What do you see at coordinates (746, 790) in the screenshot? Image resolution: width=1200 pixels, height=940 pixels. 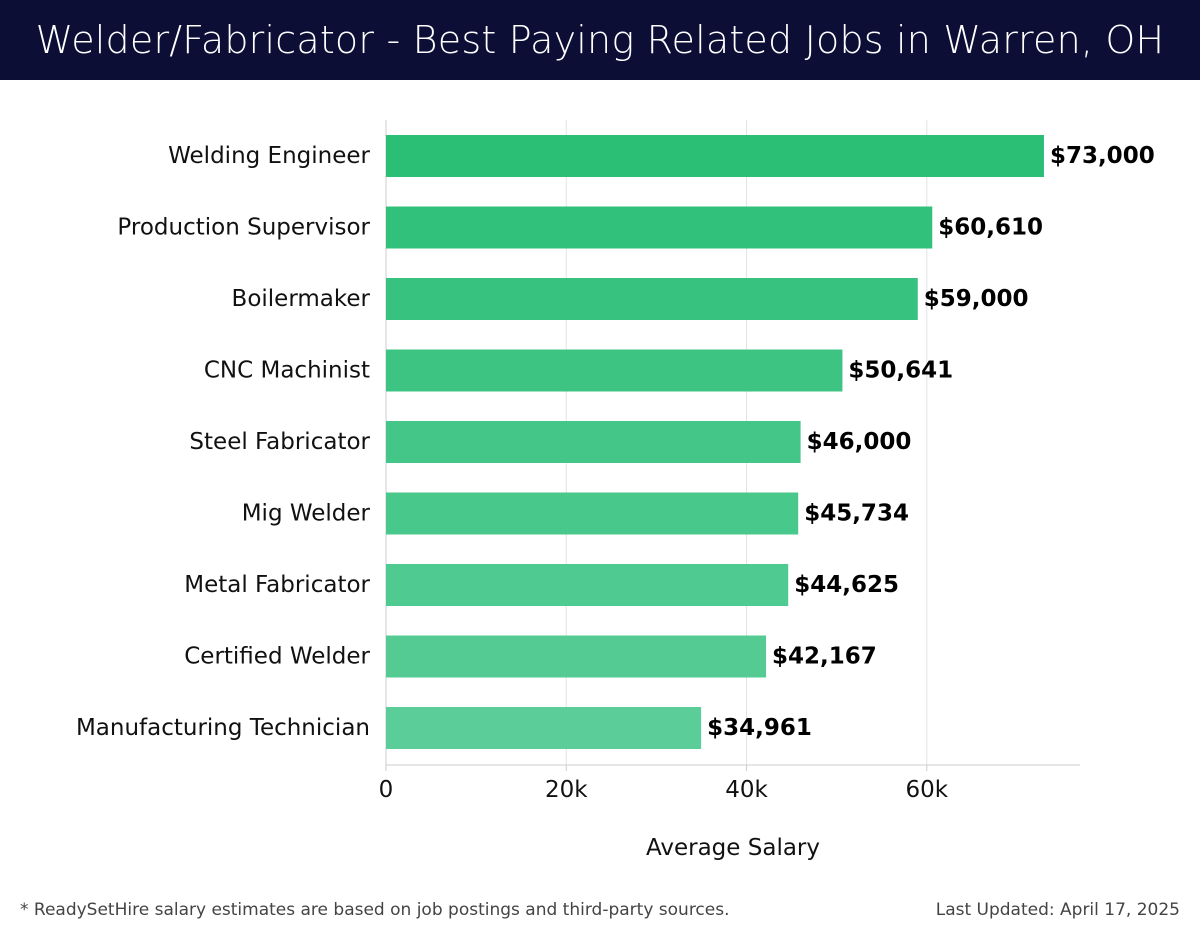 I see `x-tick-label: 40k` at bounding box center [746, 790].